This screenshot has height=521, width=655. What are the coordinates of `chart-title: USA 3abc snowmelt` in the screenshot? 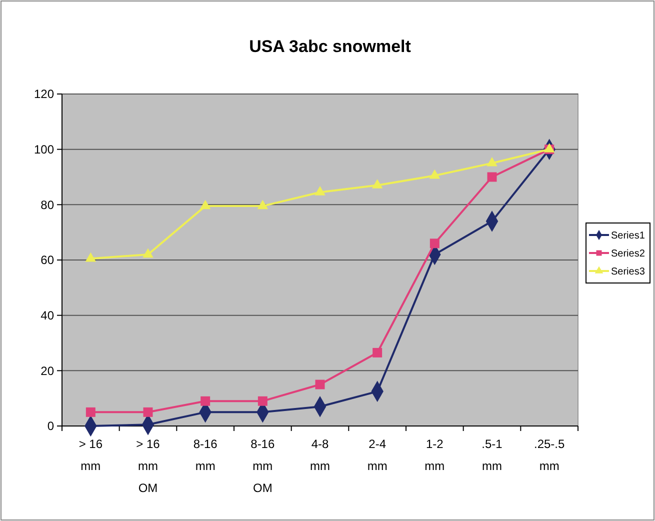 It's located at (330, 46).